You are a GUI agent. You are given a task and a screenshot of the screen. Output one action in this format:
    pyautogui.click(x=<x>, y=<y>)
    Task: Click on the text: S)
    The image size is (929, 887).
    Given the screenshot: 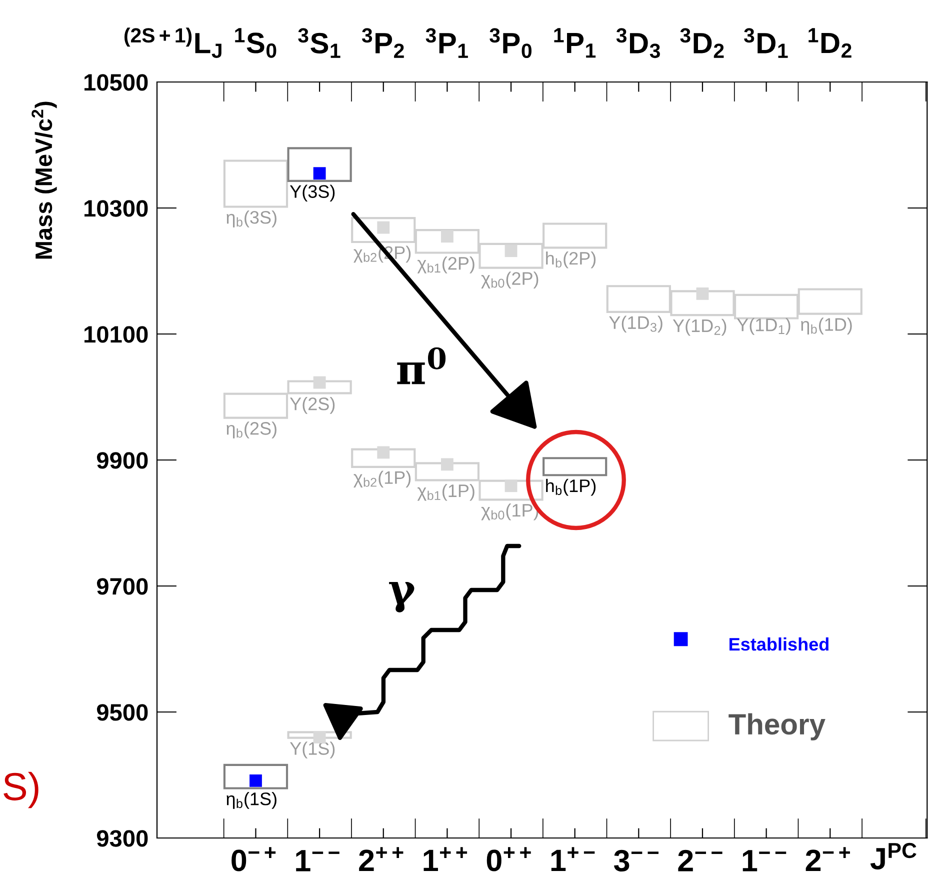 What is the action you would take?
    pyautogui.click(x=21, y=790)
    